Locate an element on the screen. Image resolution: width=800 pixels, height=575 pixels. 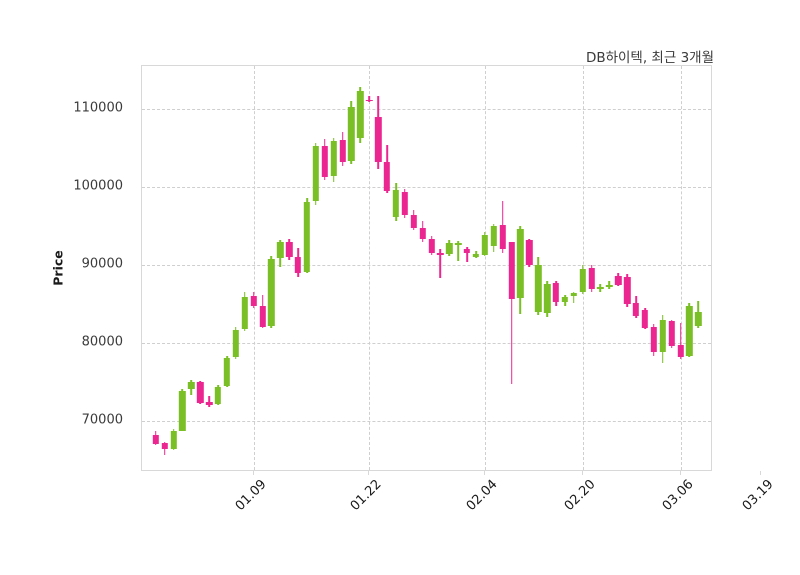
y-tick-label: 80000 is located at coordinates (102, 342).